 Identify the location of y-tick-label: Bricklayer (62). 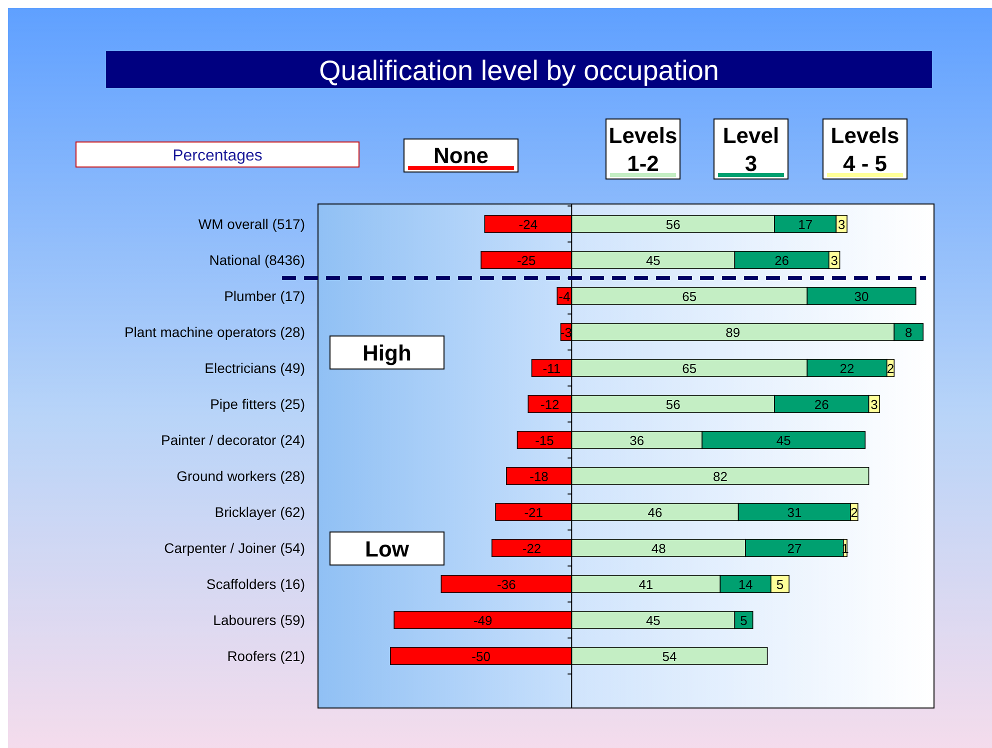
(259, 512).